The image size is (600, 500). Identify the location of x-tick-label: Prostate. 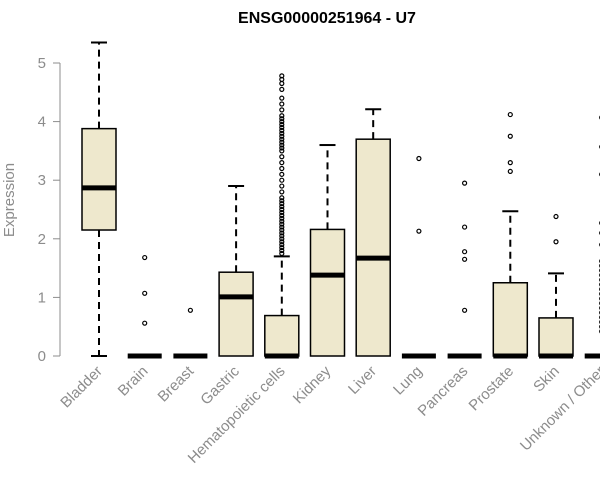
(492, 389).